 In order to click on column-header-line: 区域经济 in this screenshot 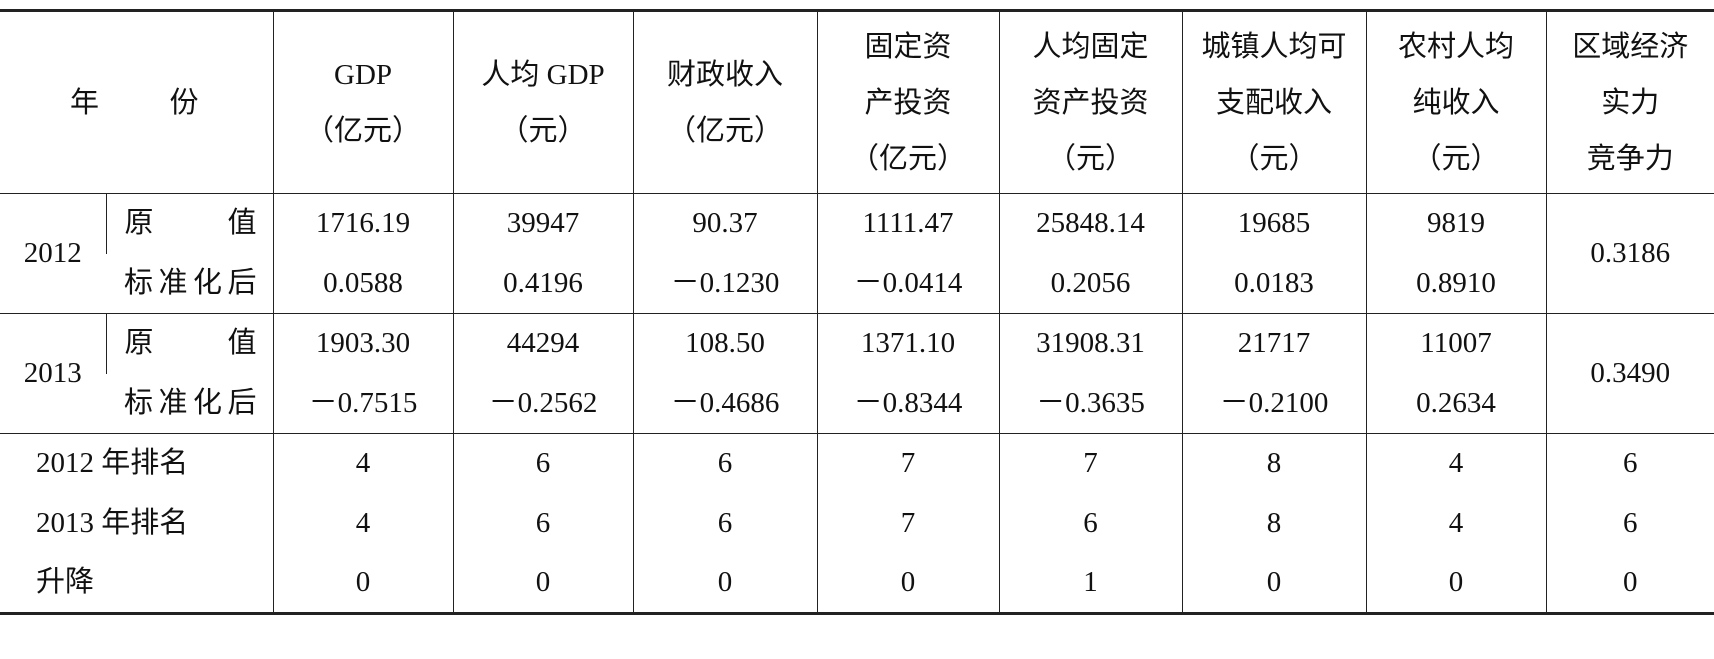, I will do `click(1630, 46)`.